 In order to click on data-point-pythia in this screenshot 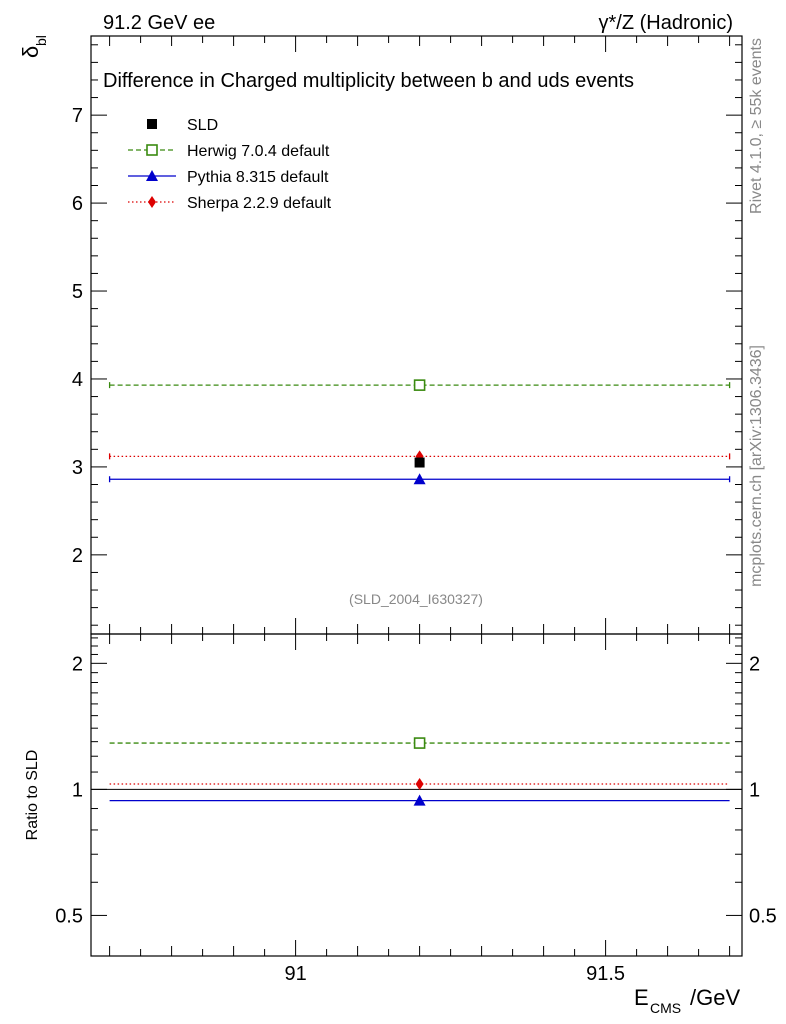, I will do `click(419, 479)`.